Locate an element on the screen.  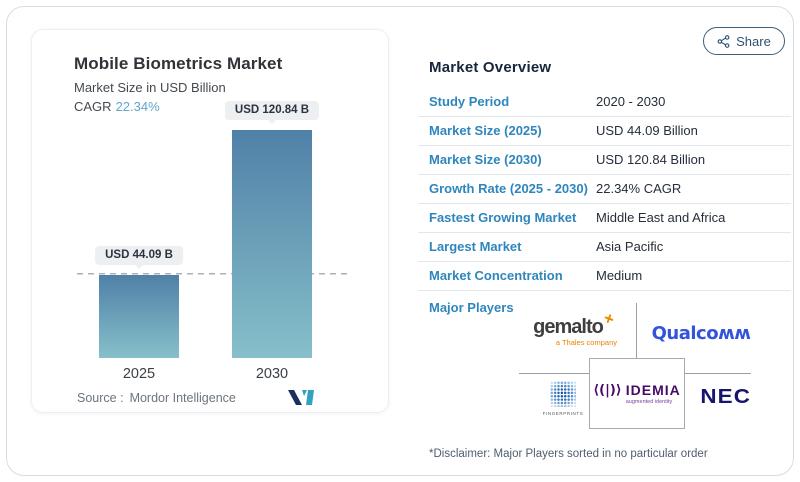
table-row: Growth Rate (2025 - 2030) 22.34% CAGR is located at coordinates (604, 189).